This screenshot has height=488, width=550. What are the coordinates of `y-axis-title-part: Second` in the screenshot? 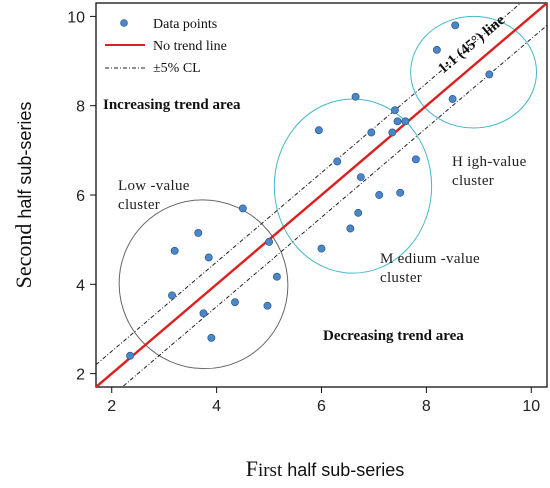 It's located at (23, 256).